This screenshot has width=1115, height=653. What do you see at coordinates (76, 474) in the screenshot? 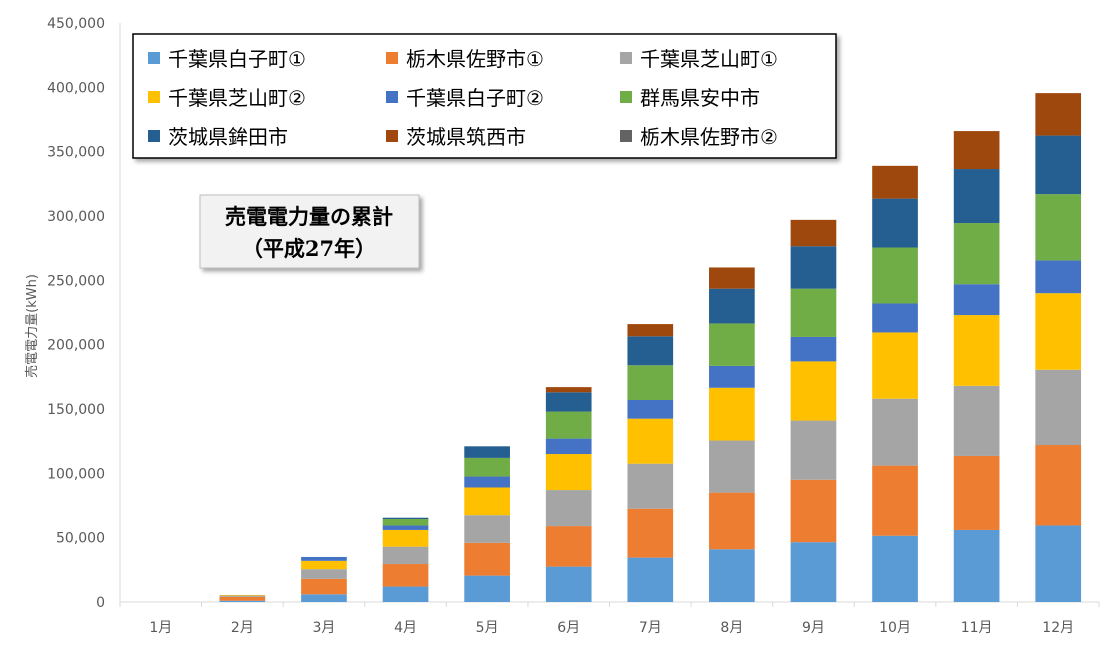
I see `y-tick-label: 100,000` at bounding box center [76, 474].